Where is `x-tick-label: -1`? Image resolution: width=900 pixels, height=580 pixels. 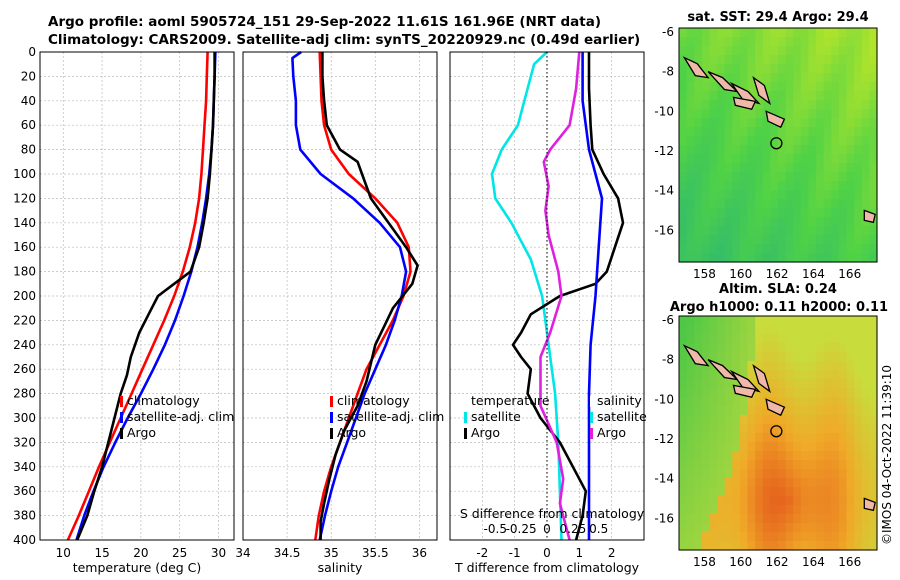 x-tick-label: -1 is located at coordinates (515, 553).